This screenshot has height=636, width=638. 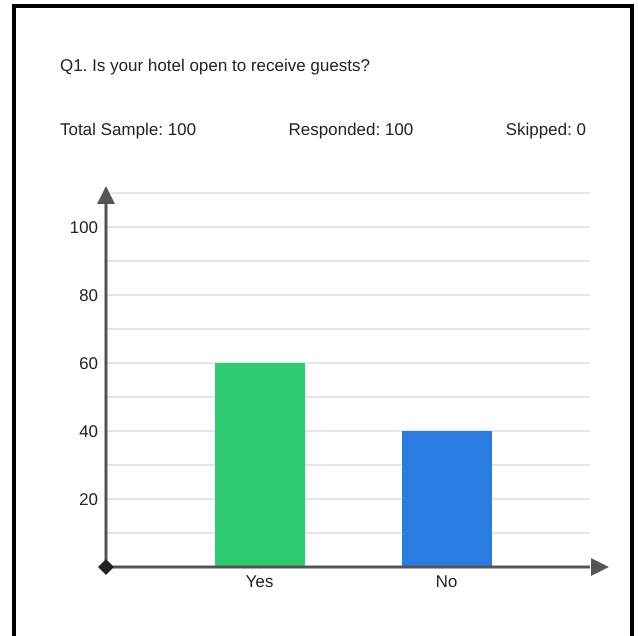 I want to click on y-tick-label: 100, so click(x=84, y=228).